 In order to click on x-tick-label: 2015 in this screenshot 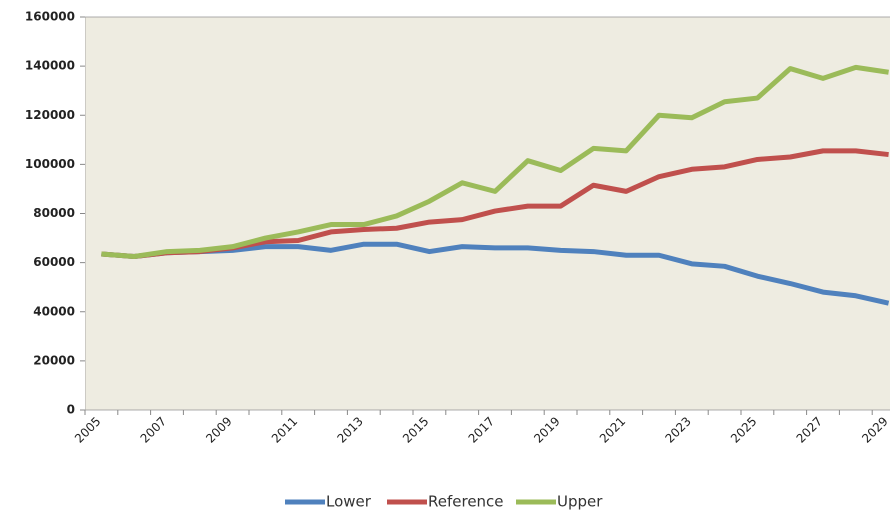, I will do `click(415, 429)`.